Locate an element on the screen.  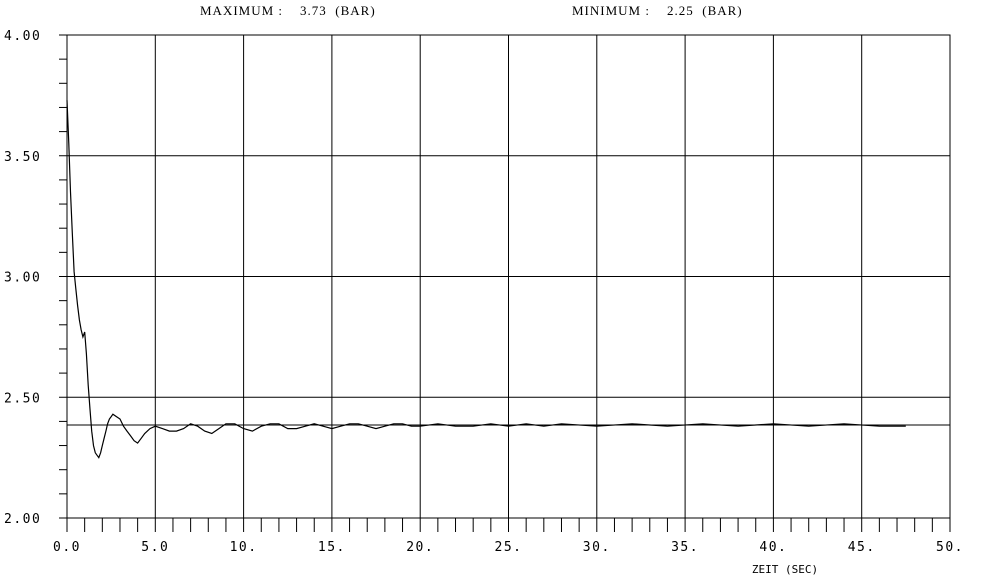
x-tick-labels: 0.0 5.0 10. 15. 20. 25. 30. 35. 40. 45. 50. is located at coordinates (508, 547).